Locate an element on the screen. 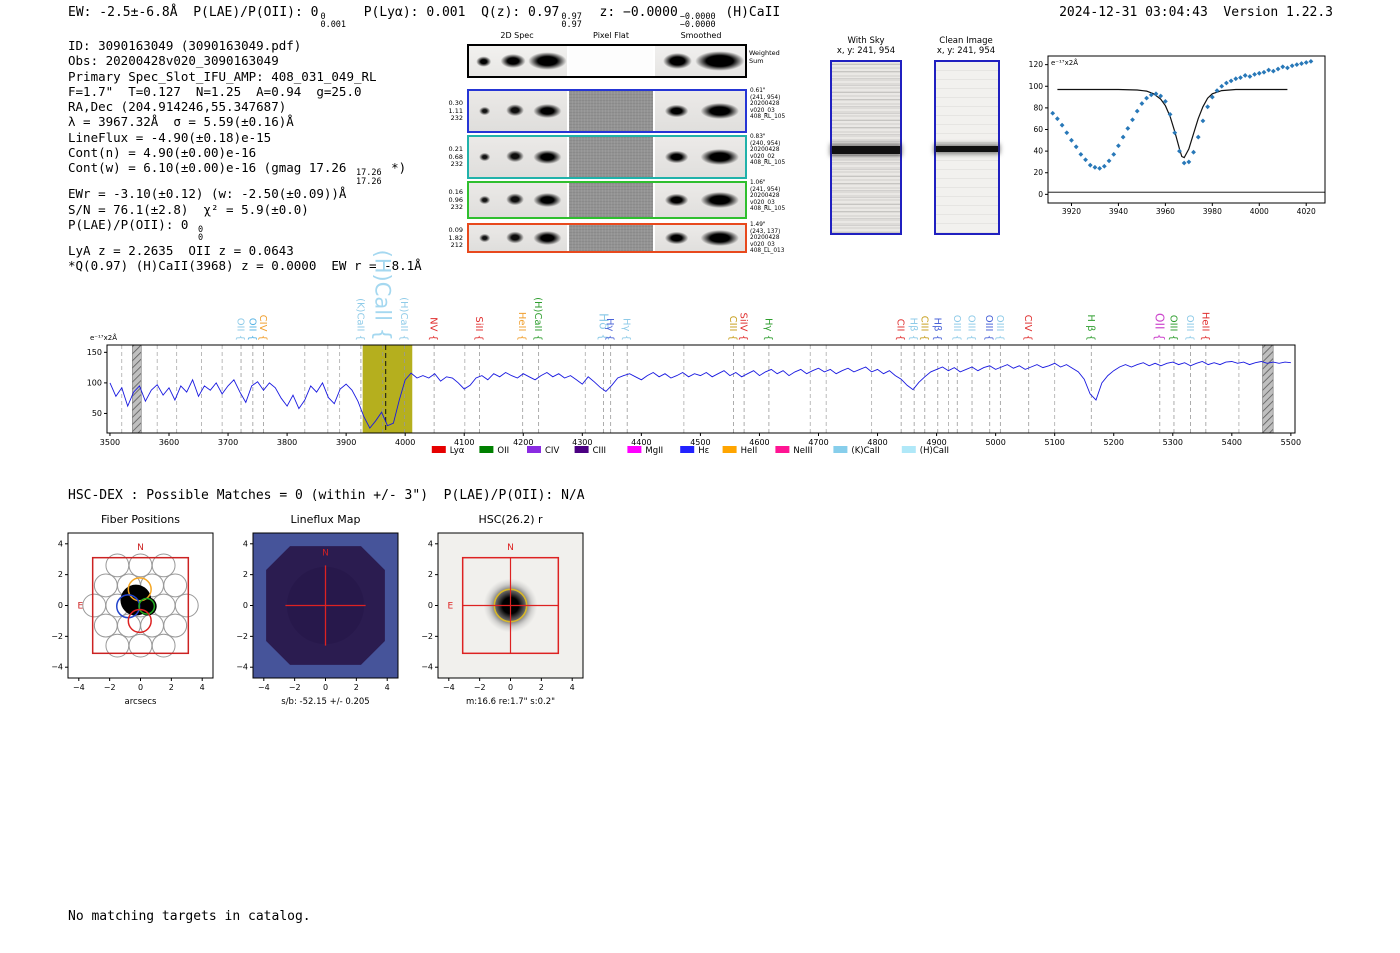  svg-text: SiIV { is located at coordinates (743, 327).